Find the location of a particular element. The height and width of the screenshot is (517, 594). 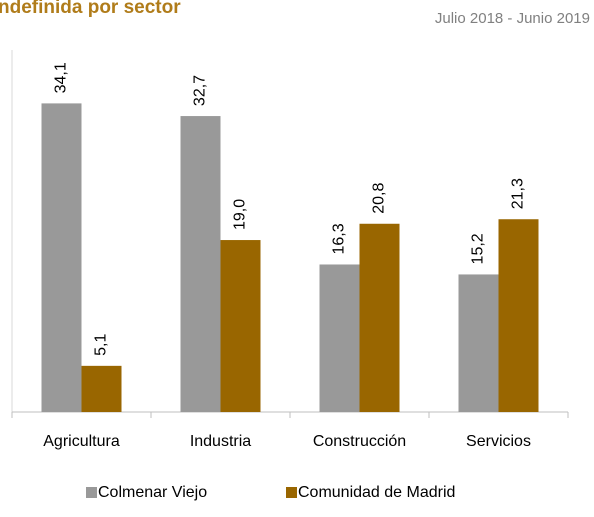

x-tick-label: Agricultura is located at coordinates (81, 441).